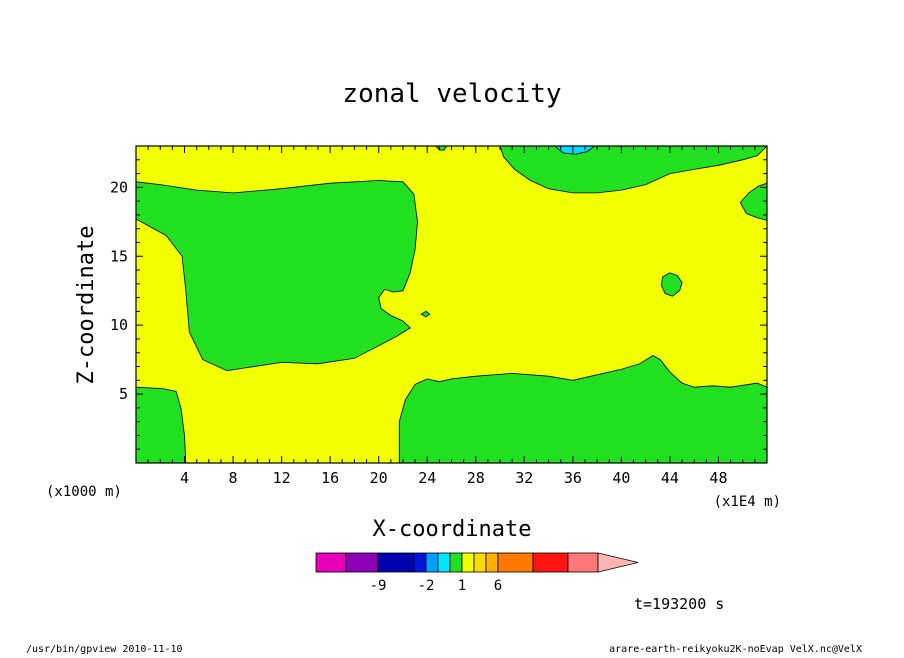  I want to click on colorbar-label: -9, so click(378, 586).